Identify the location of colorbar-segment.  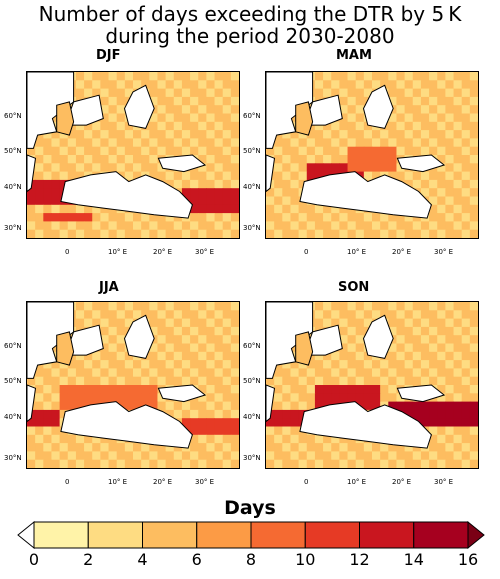
(170, 535).